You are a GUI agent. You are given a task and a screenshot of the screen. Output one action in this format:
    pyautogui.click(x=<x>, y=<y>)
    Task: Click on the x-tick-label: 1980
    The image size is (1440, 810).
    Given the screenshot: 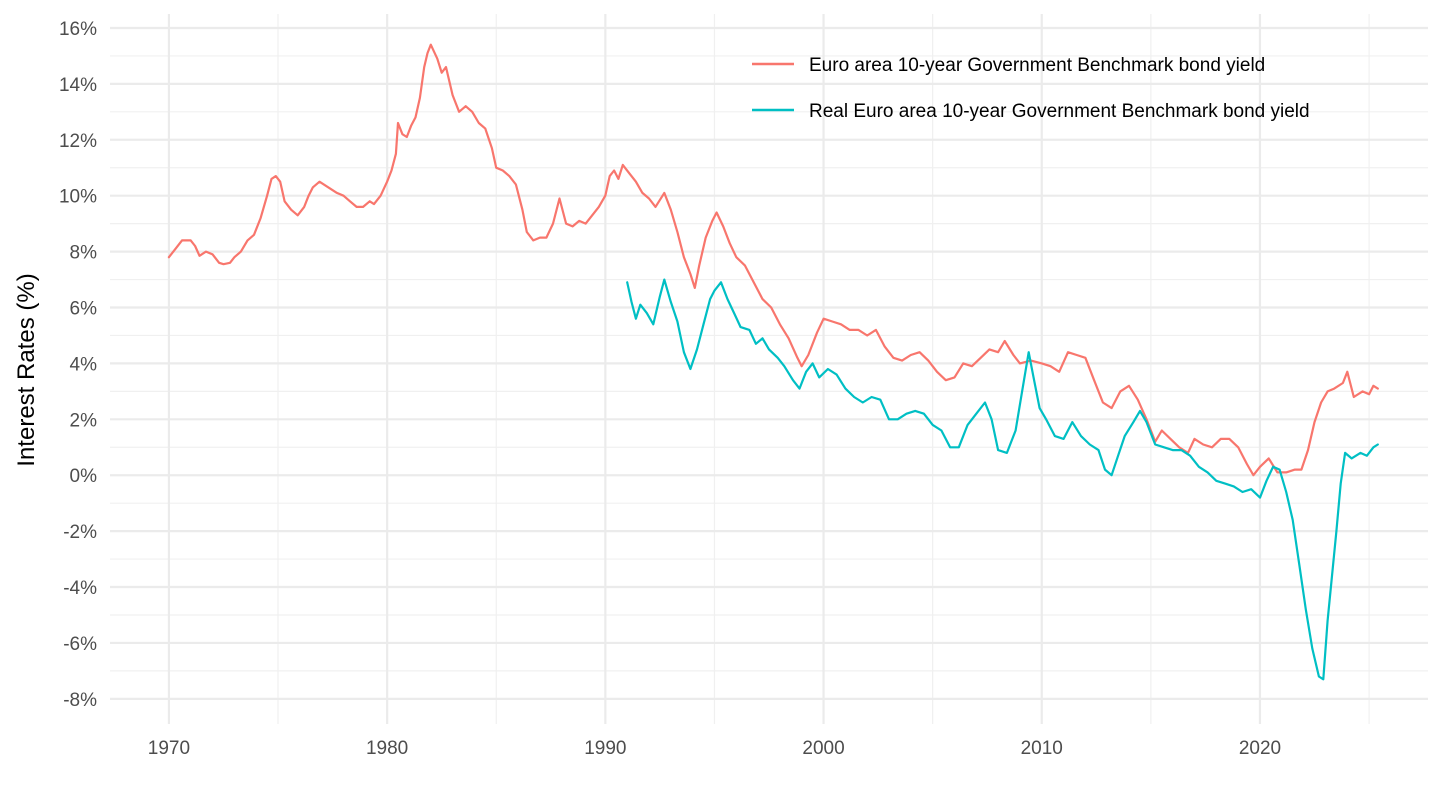 What is the action you would take?
    pyautogui.click(x=387, y=748)
    